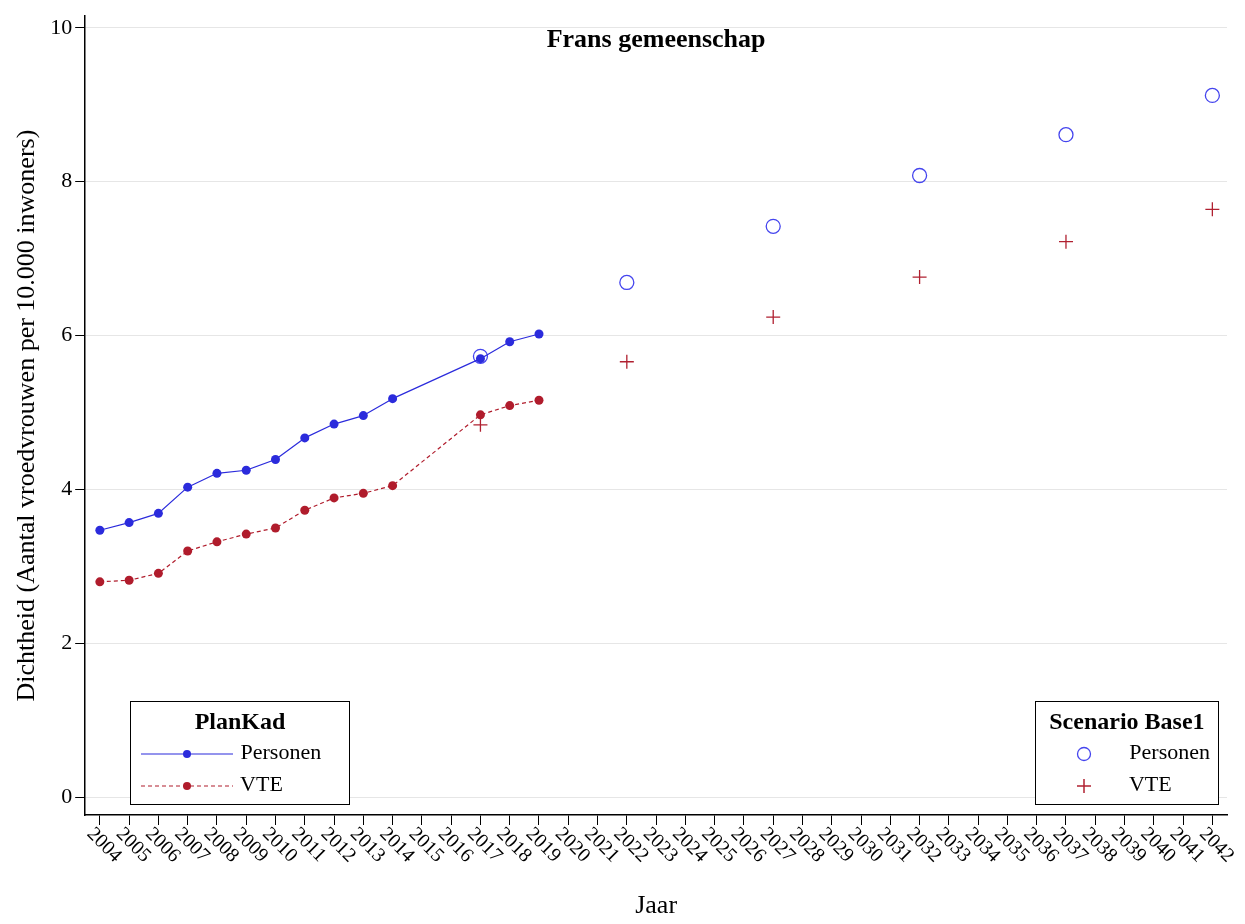 The width and height of the screenshot is (1245, 924). Describe the element at coordinates (67, 642) in the screenshot. I see `y-tick-label: 2` at that location.